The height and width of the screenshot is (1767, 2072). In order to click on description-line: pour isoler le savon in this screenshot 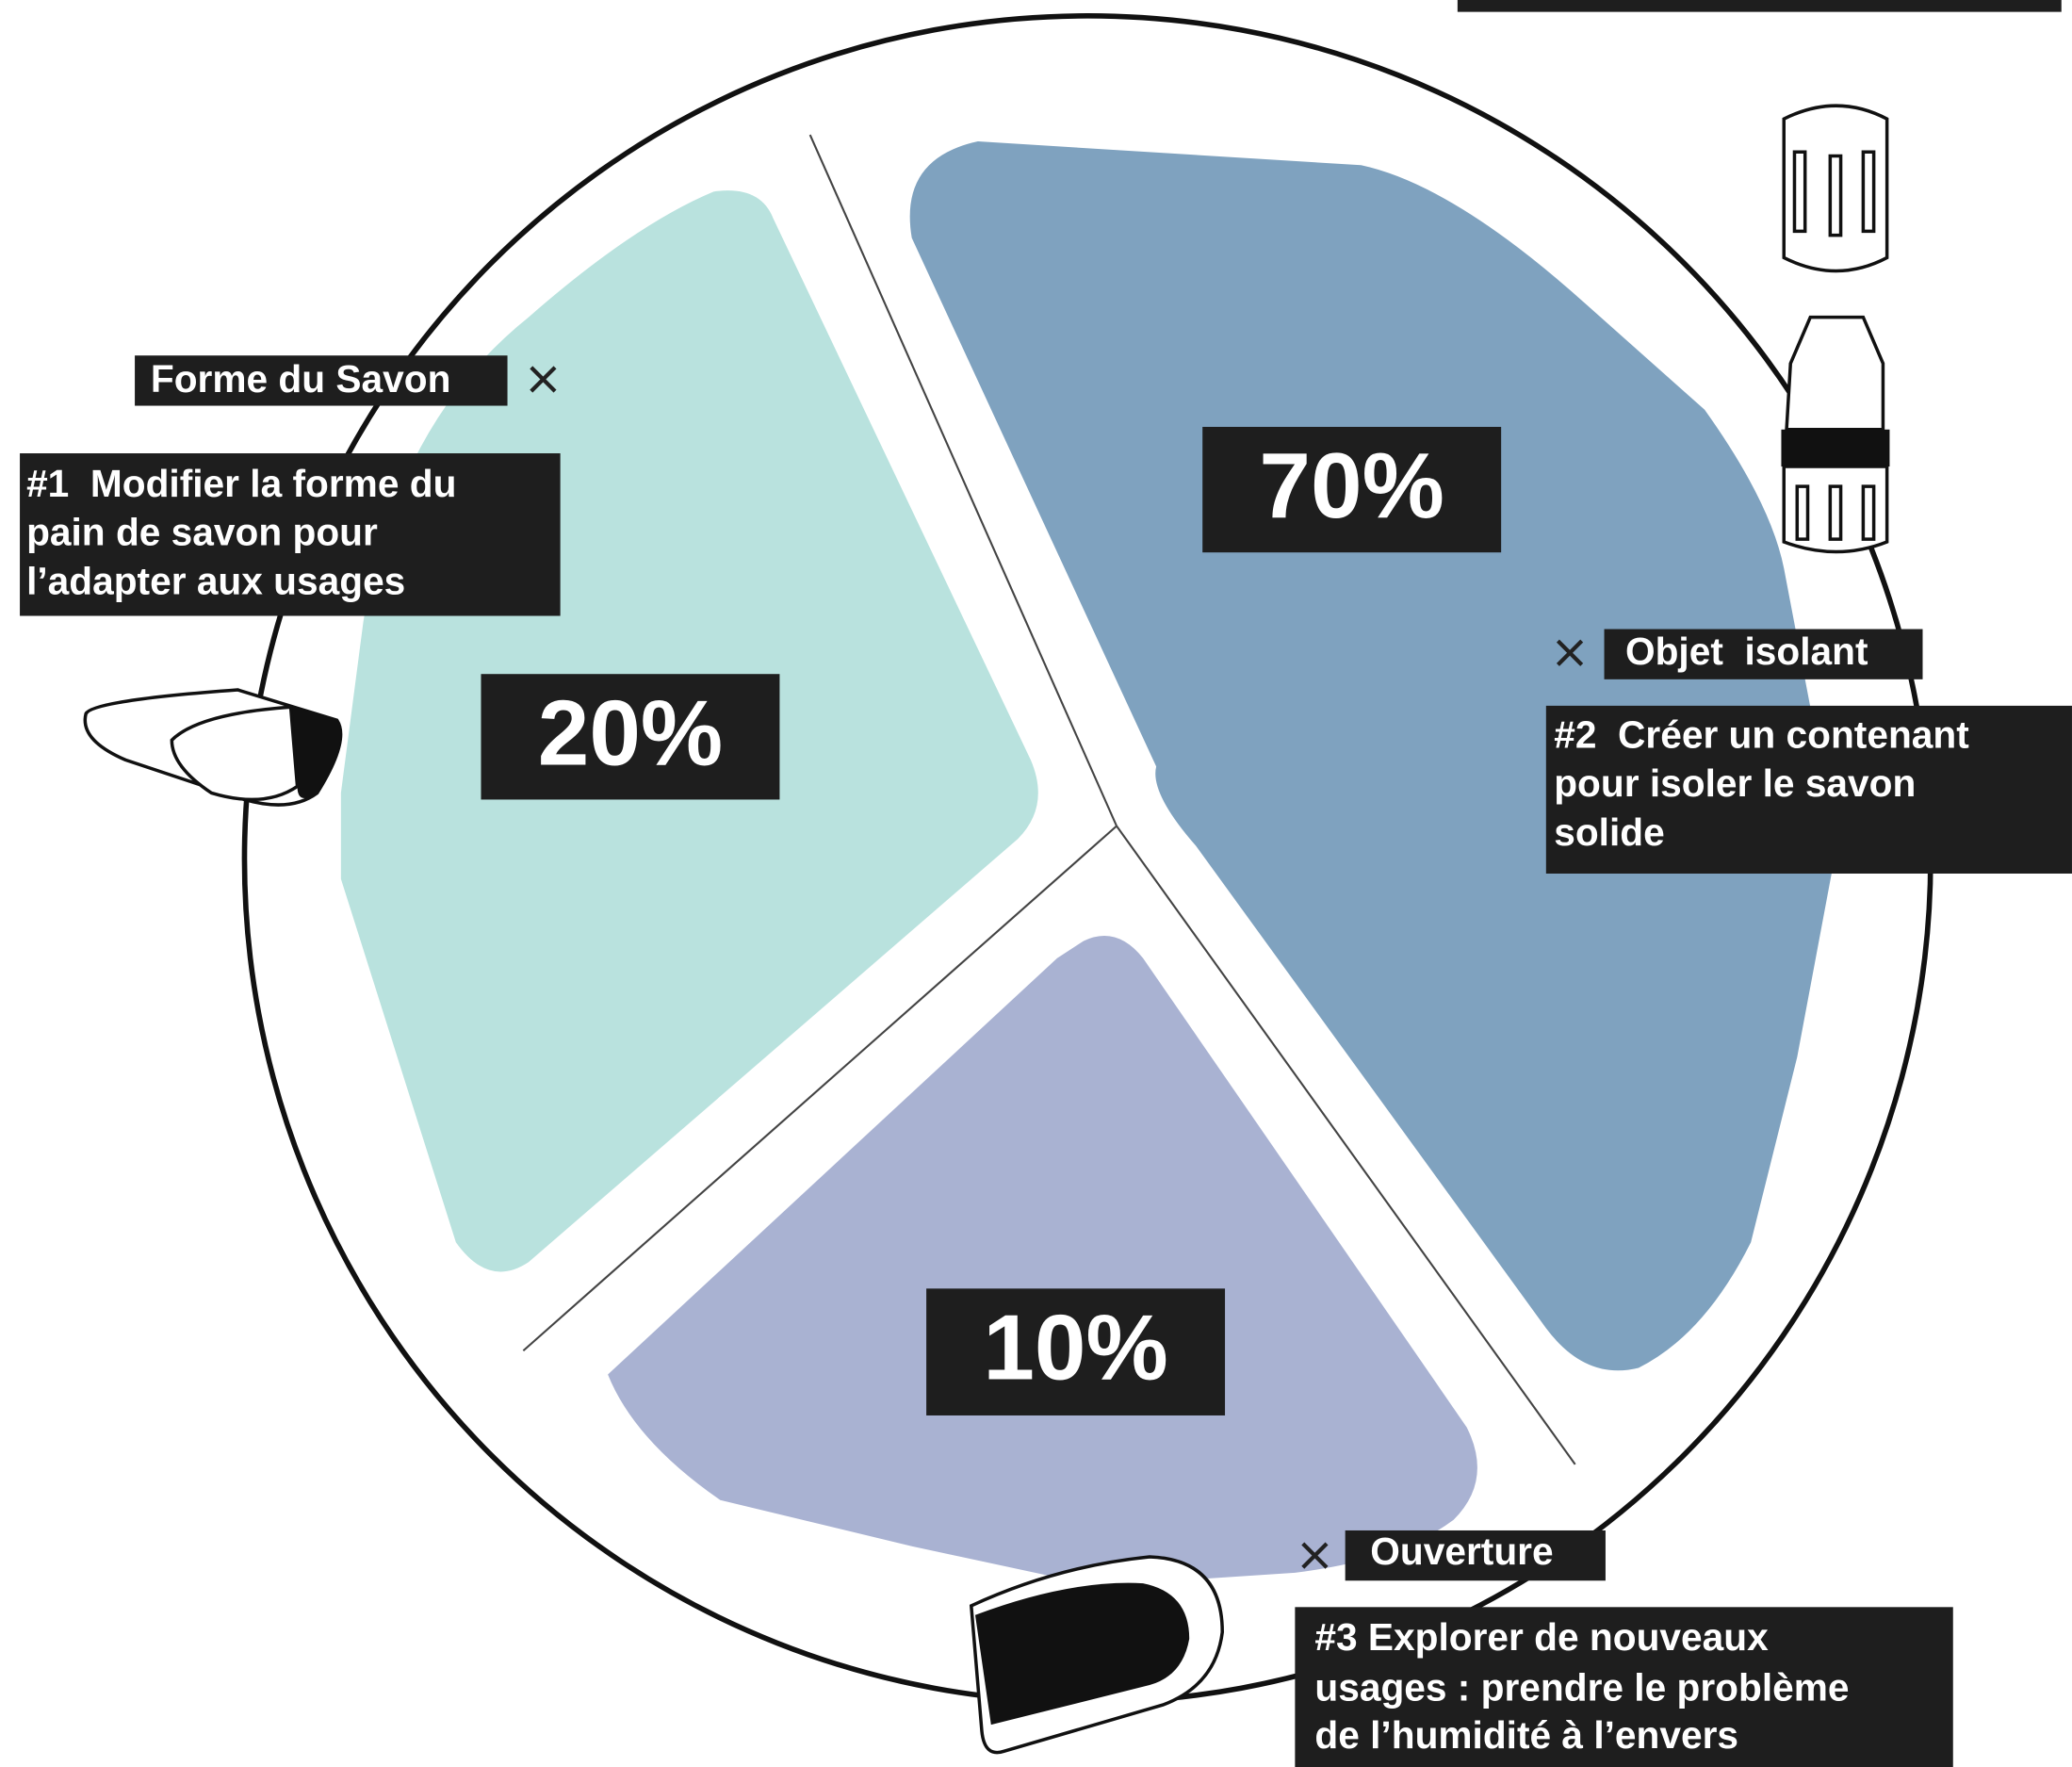, I will do `click(1735, 783)`.